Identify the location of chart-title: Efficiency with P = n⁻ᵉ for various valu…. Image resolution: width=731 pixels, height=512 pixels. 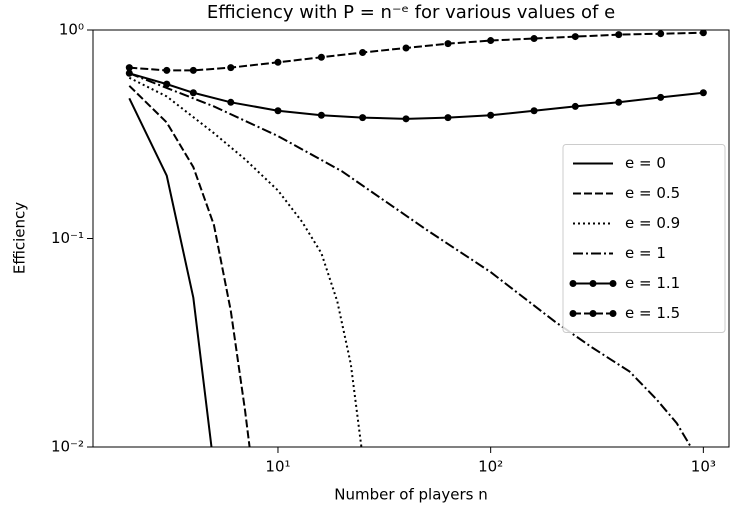
(411, 12).